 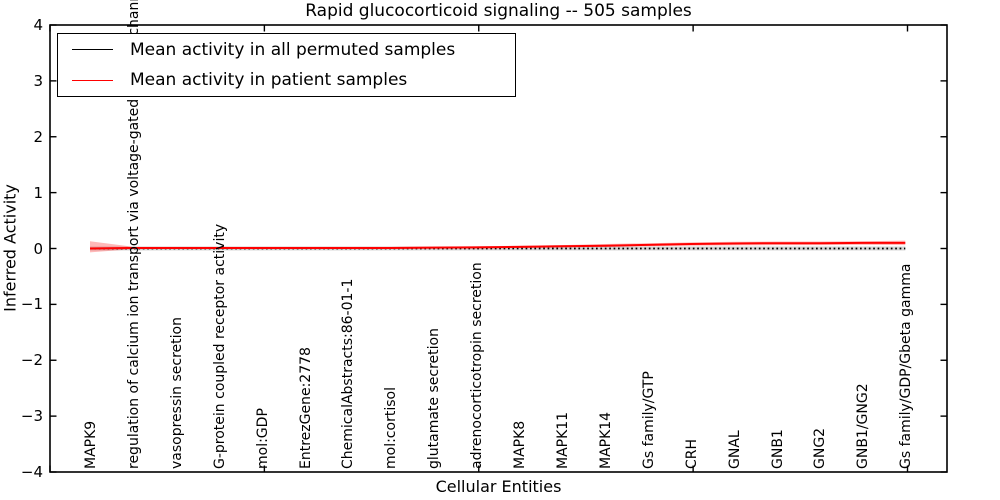 What do you see at coordinates (91, 444) in the screenshot?
I see `x-axis-category-label: MAPK9` at bounding box center [91, 444].